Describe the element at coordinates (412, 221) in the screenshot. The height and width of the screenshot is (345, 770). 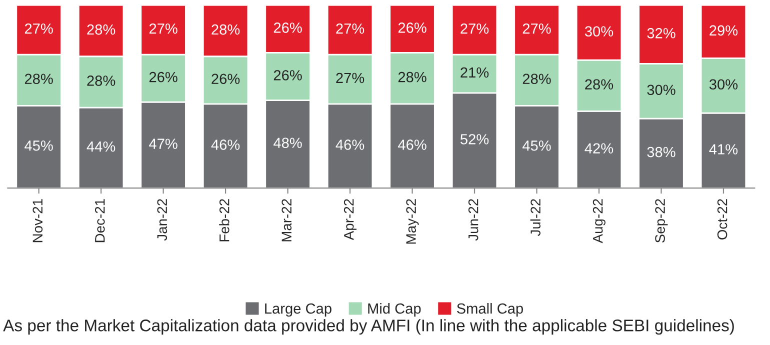
I see `x-tick-label: May-22` at that location.